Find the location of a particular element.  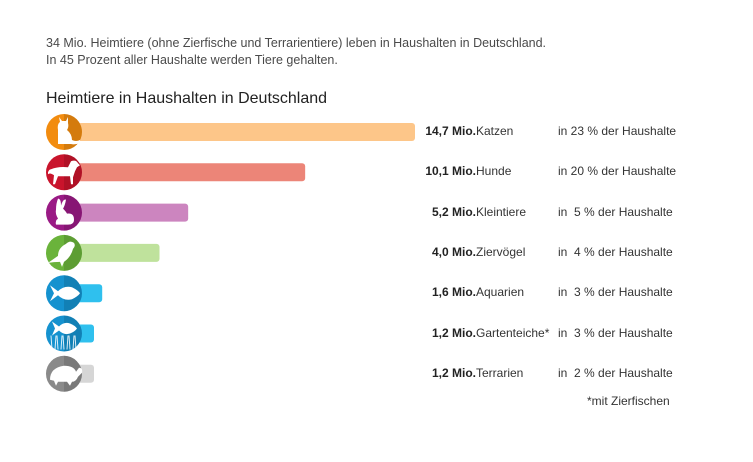

footnote: *mit Zierfischen is located at coordinates (628, 401).